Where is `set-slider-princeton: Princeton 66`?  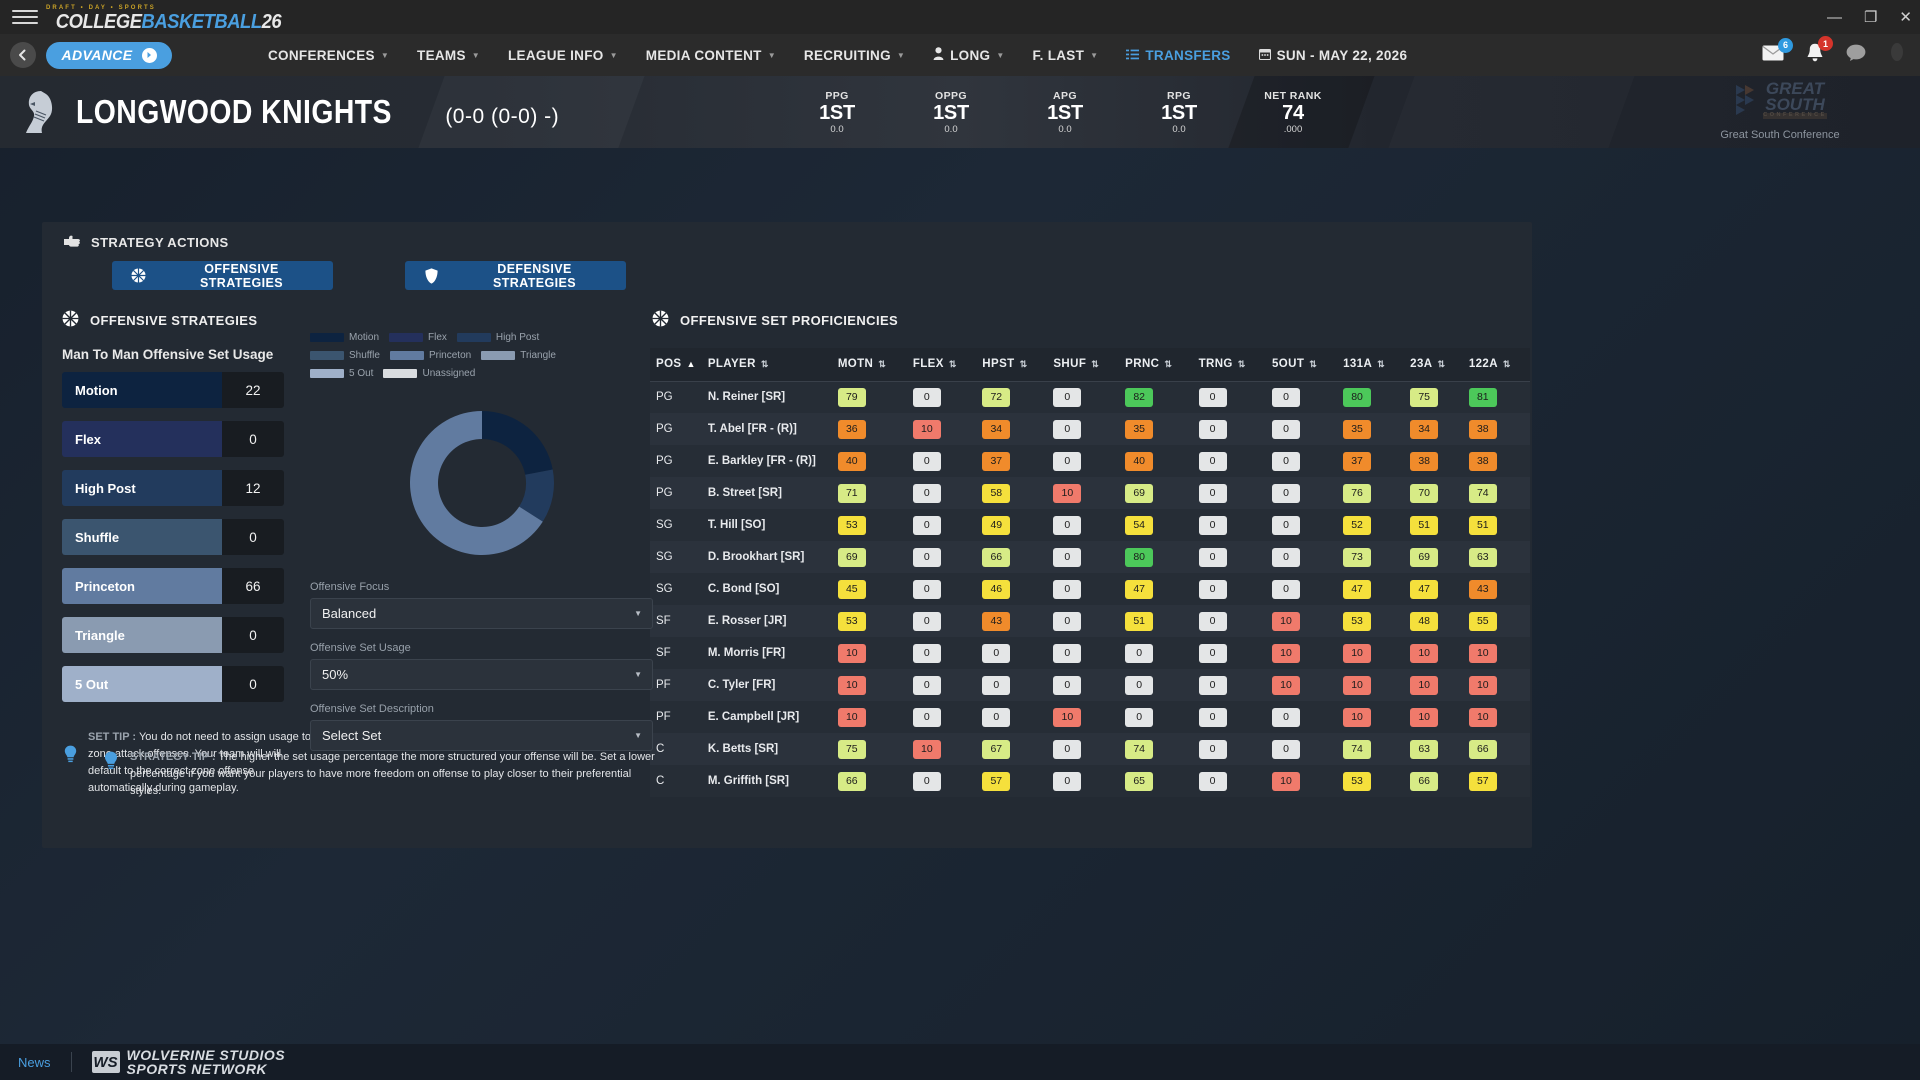 set-slider-princeton: Princeton 66 is located at coordinates (173, 586).